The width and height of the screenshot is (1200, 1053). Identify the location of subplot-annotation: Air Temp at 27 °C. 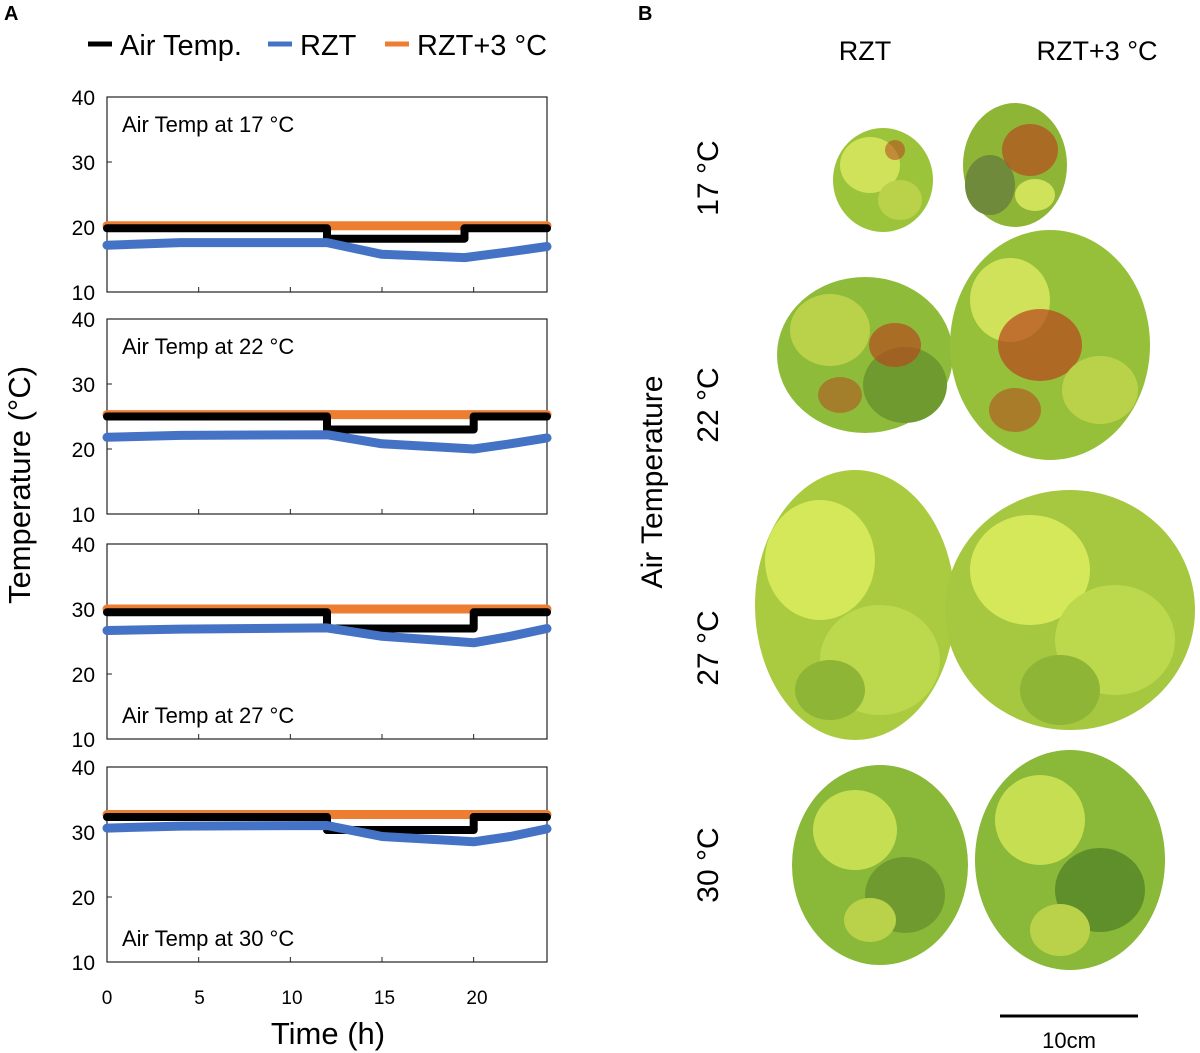
(208, 715).